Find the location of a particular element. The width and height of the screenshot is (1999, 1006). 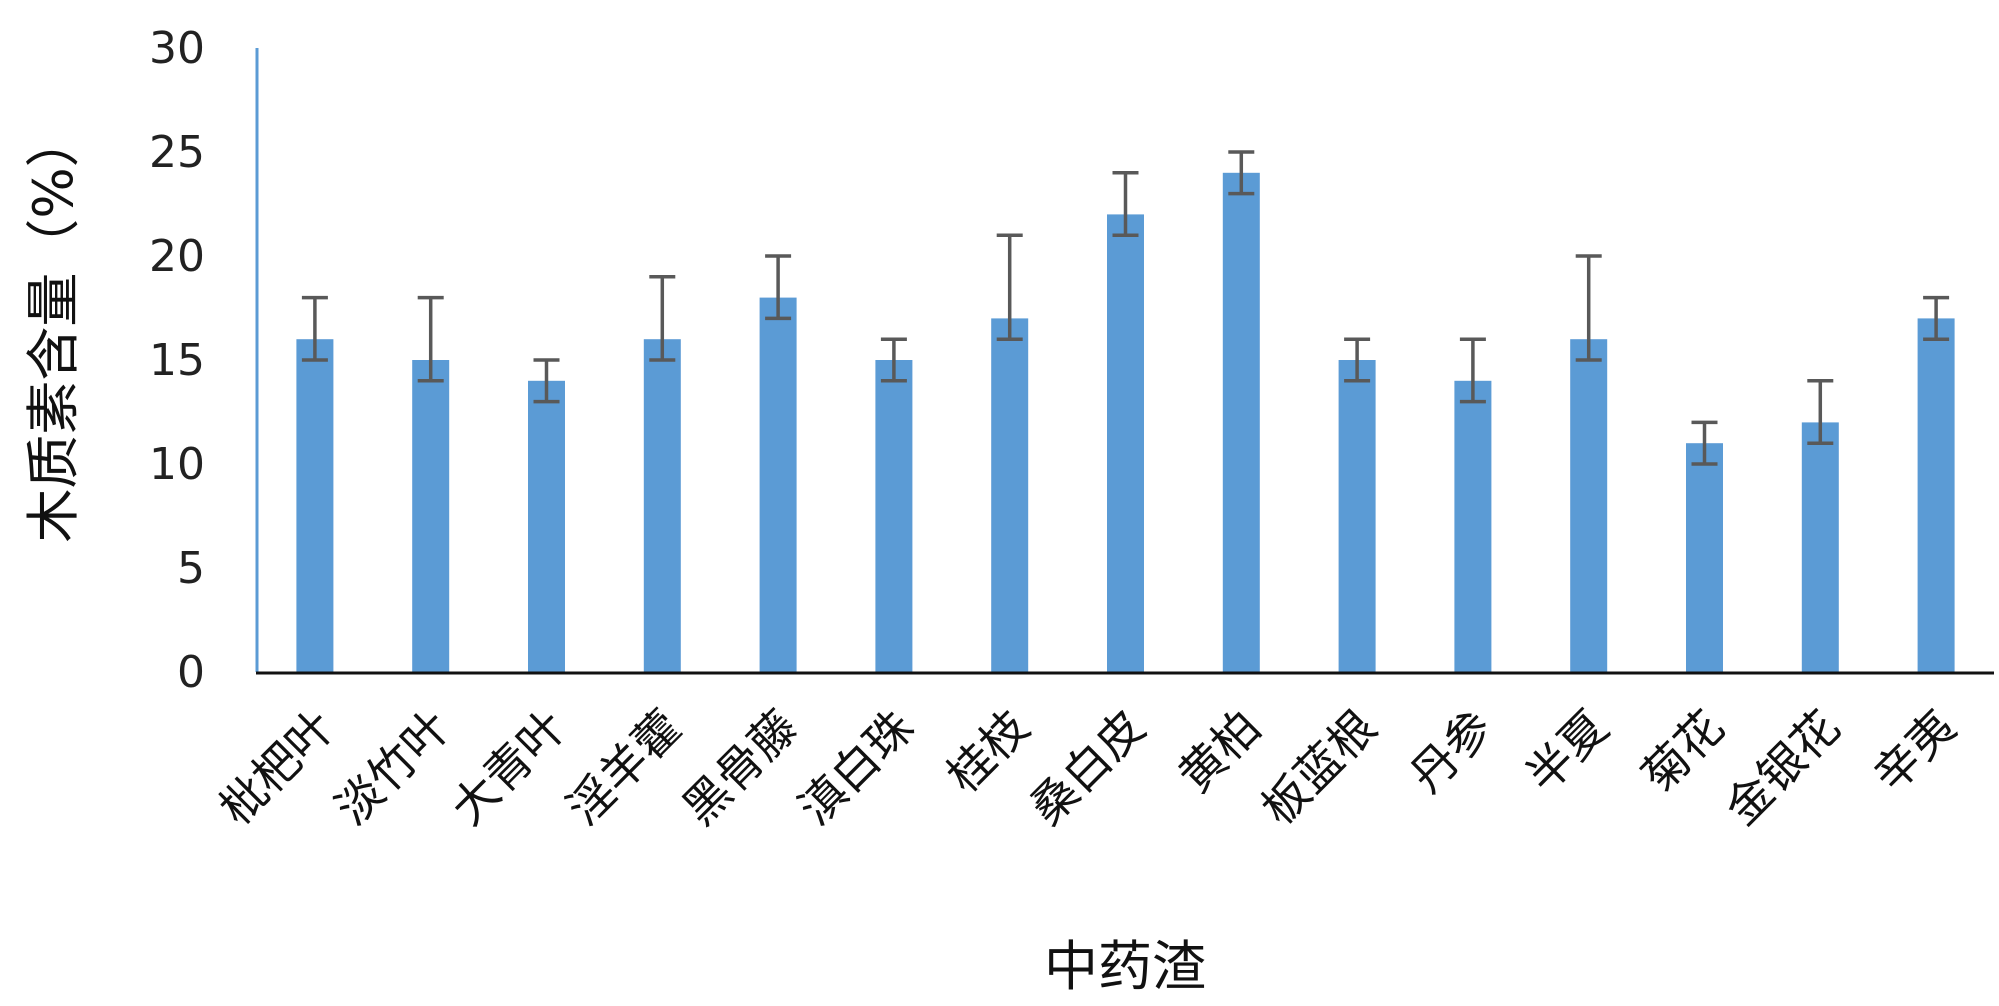

x-tick-label: 滇白珠 is located at coordinates (856, 768).